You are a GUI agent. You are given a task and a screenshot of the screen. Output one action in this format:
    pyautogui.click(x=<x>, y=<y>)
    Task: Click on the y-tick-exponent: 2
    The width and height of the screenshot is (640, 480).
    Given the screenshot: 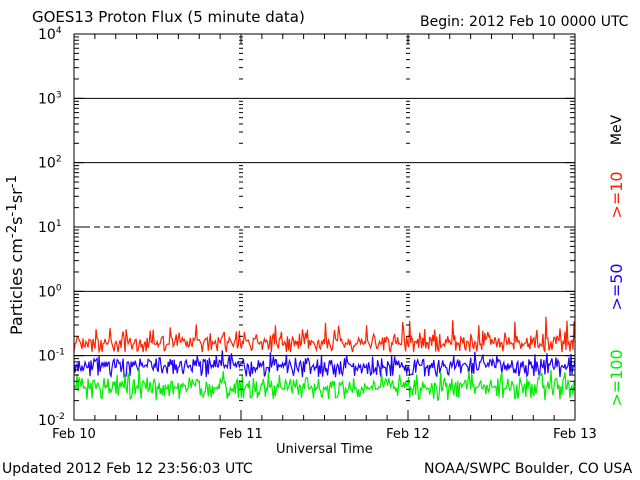 What is the action you would take?
    pyautogui.click(x=59, y=160)
    